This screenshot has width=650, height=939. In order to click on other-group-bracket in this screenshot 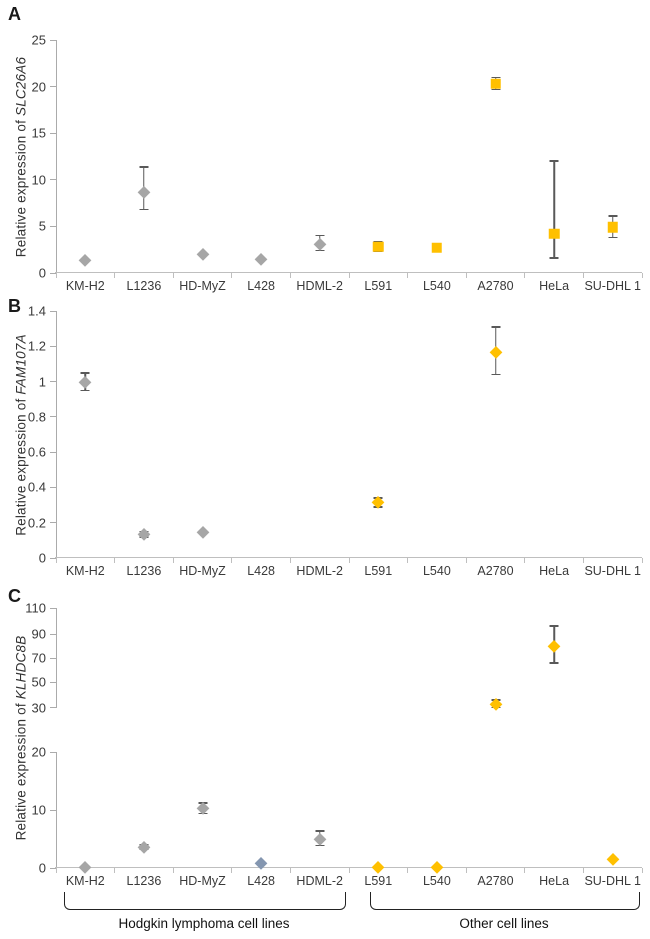, I will do `click(505, 901)`.